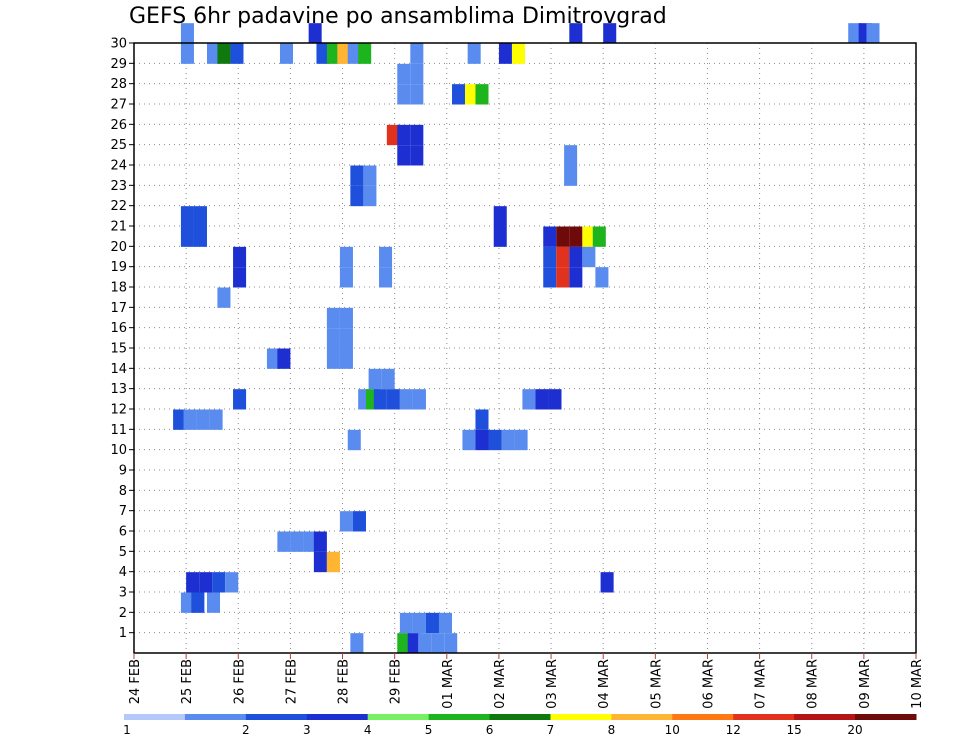 This screenshot has height=742, width=960. Describe the element at coordinates (448, 684) in the screenshot. I see `x-tick-label: 01 MAR` at that location.